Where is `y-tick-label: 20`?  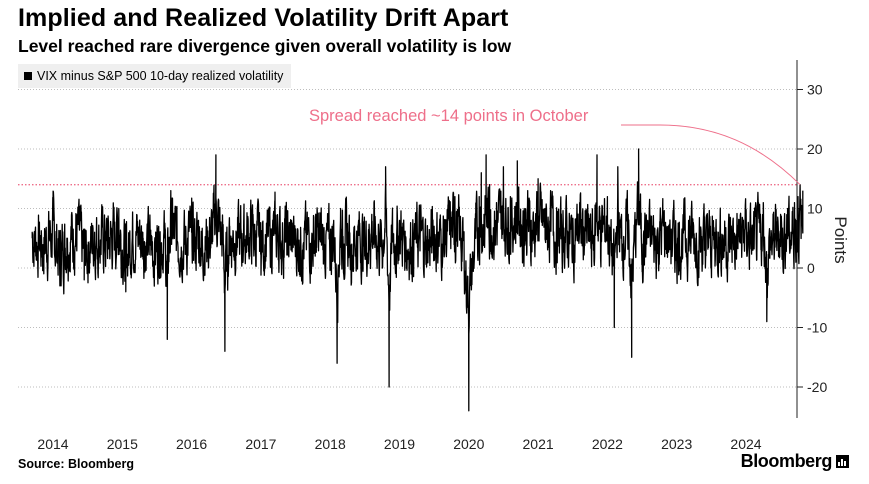 y-tick-label: 20 is located at coordinates (815, 149).